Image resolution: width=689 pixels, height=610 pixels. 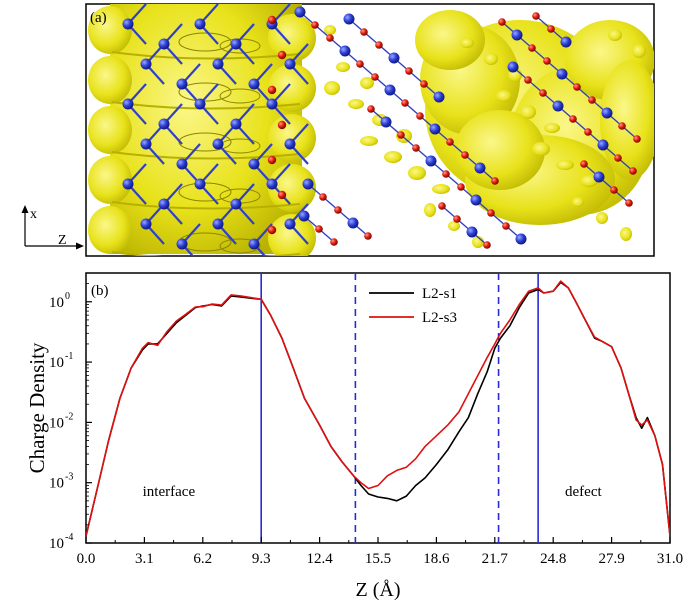 I want to click on x-tick-label-5: 15.5, so click(x=378, y=559).